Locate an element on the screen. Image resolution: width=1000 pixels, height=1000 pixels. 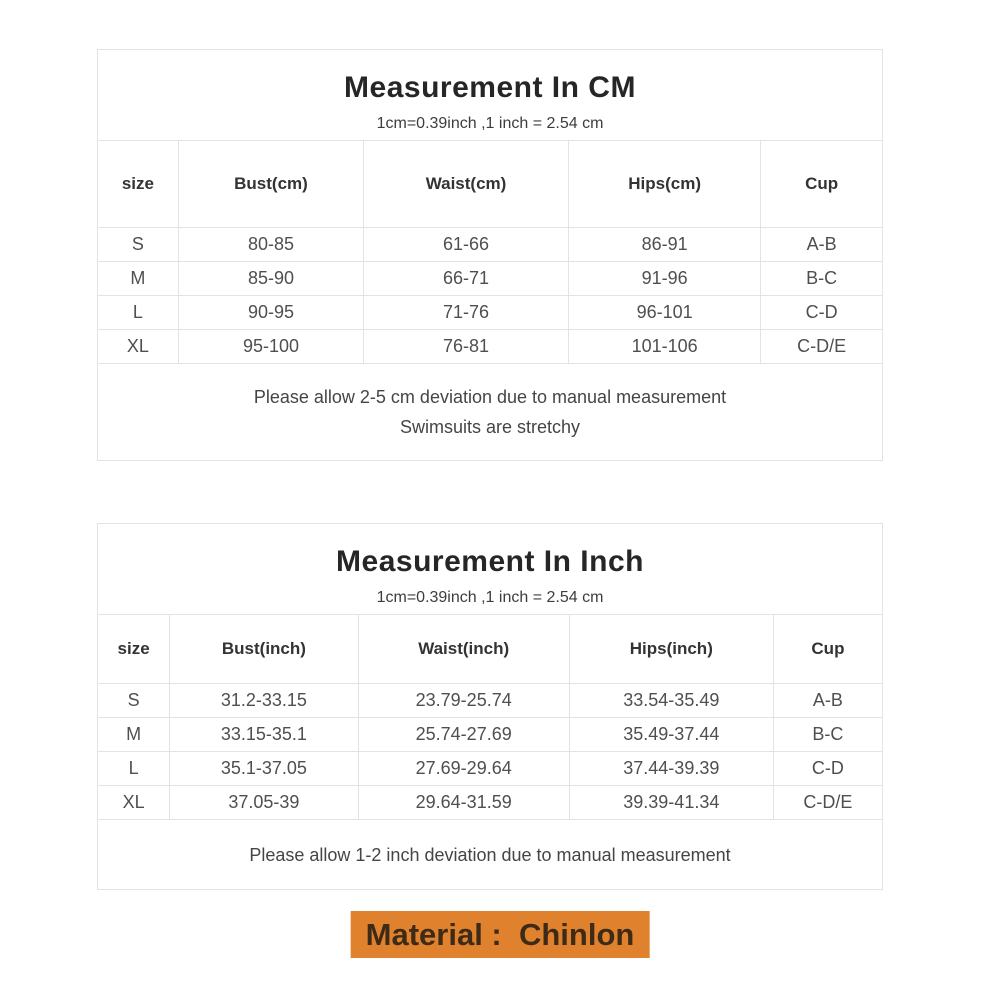
cell-hips: 86-91 is located at coordinates (664, 244).